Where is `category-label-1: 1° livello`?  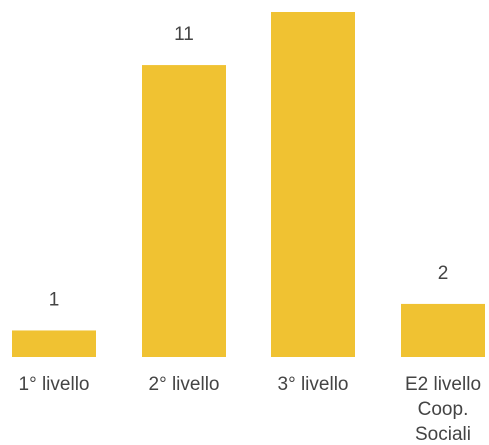 category-label-1: 1° livello is located at coordinates (54, 384).